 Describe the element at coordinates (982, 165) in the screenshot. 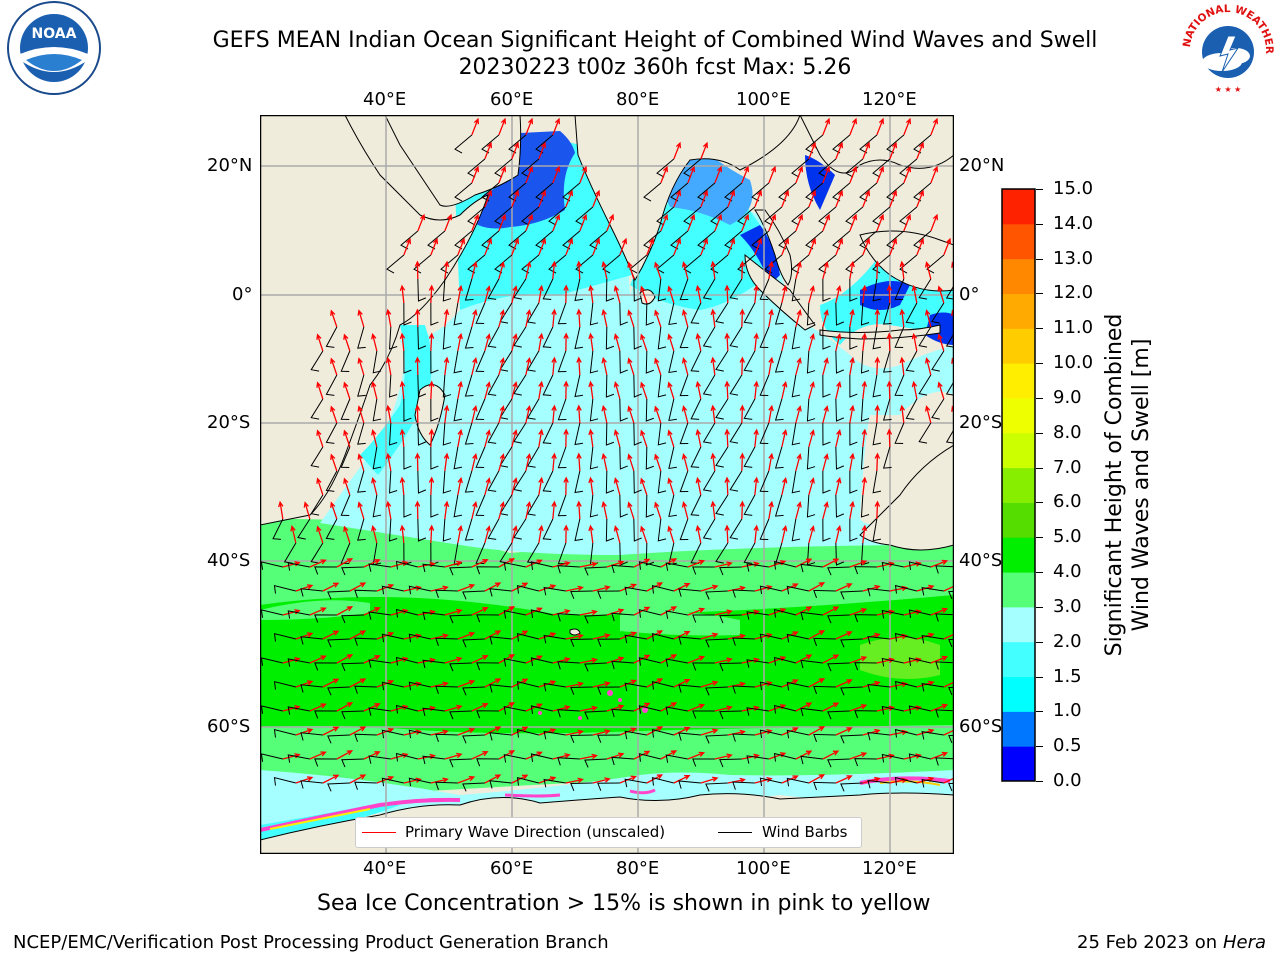

I see `lat-label-right: 20°N` at that location.